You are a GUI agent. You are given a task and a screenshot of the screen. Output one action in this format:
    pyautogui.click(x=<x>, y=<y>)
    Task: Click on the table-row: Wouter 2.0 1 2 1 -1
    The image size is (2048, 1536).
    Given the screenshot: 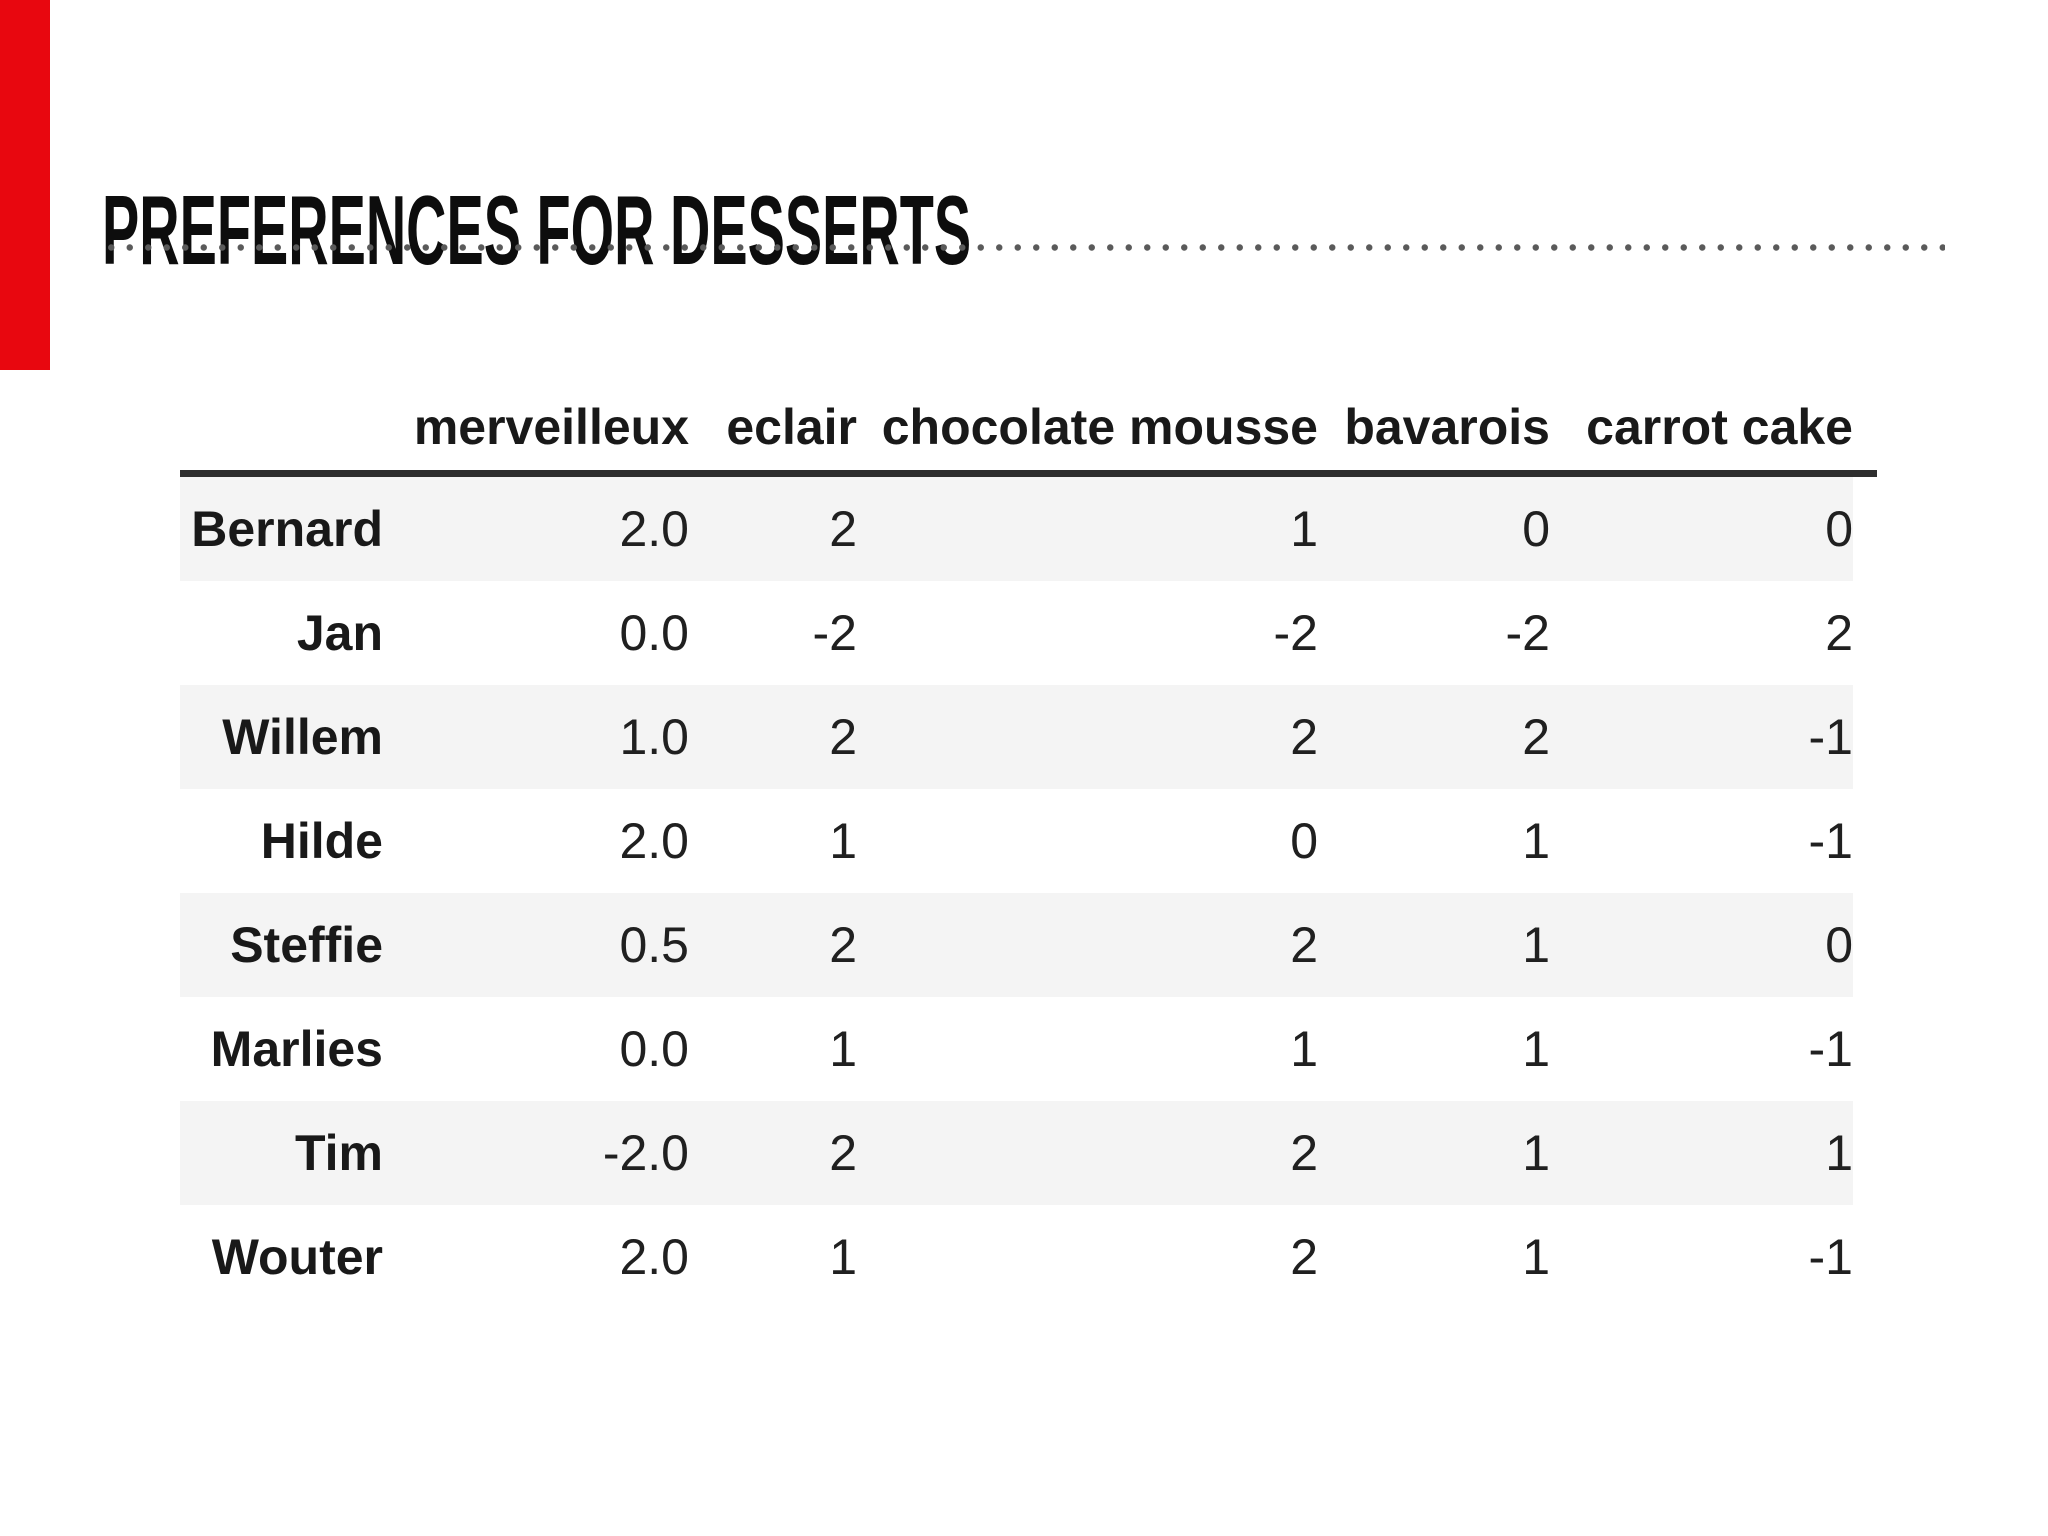 What is the action you would take?
    pyautogui.click(x=1016, y=1257)
    